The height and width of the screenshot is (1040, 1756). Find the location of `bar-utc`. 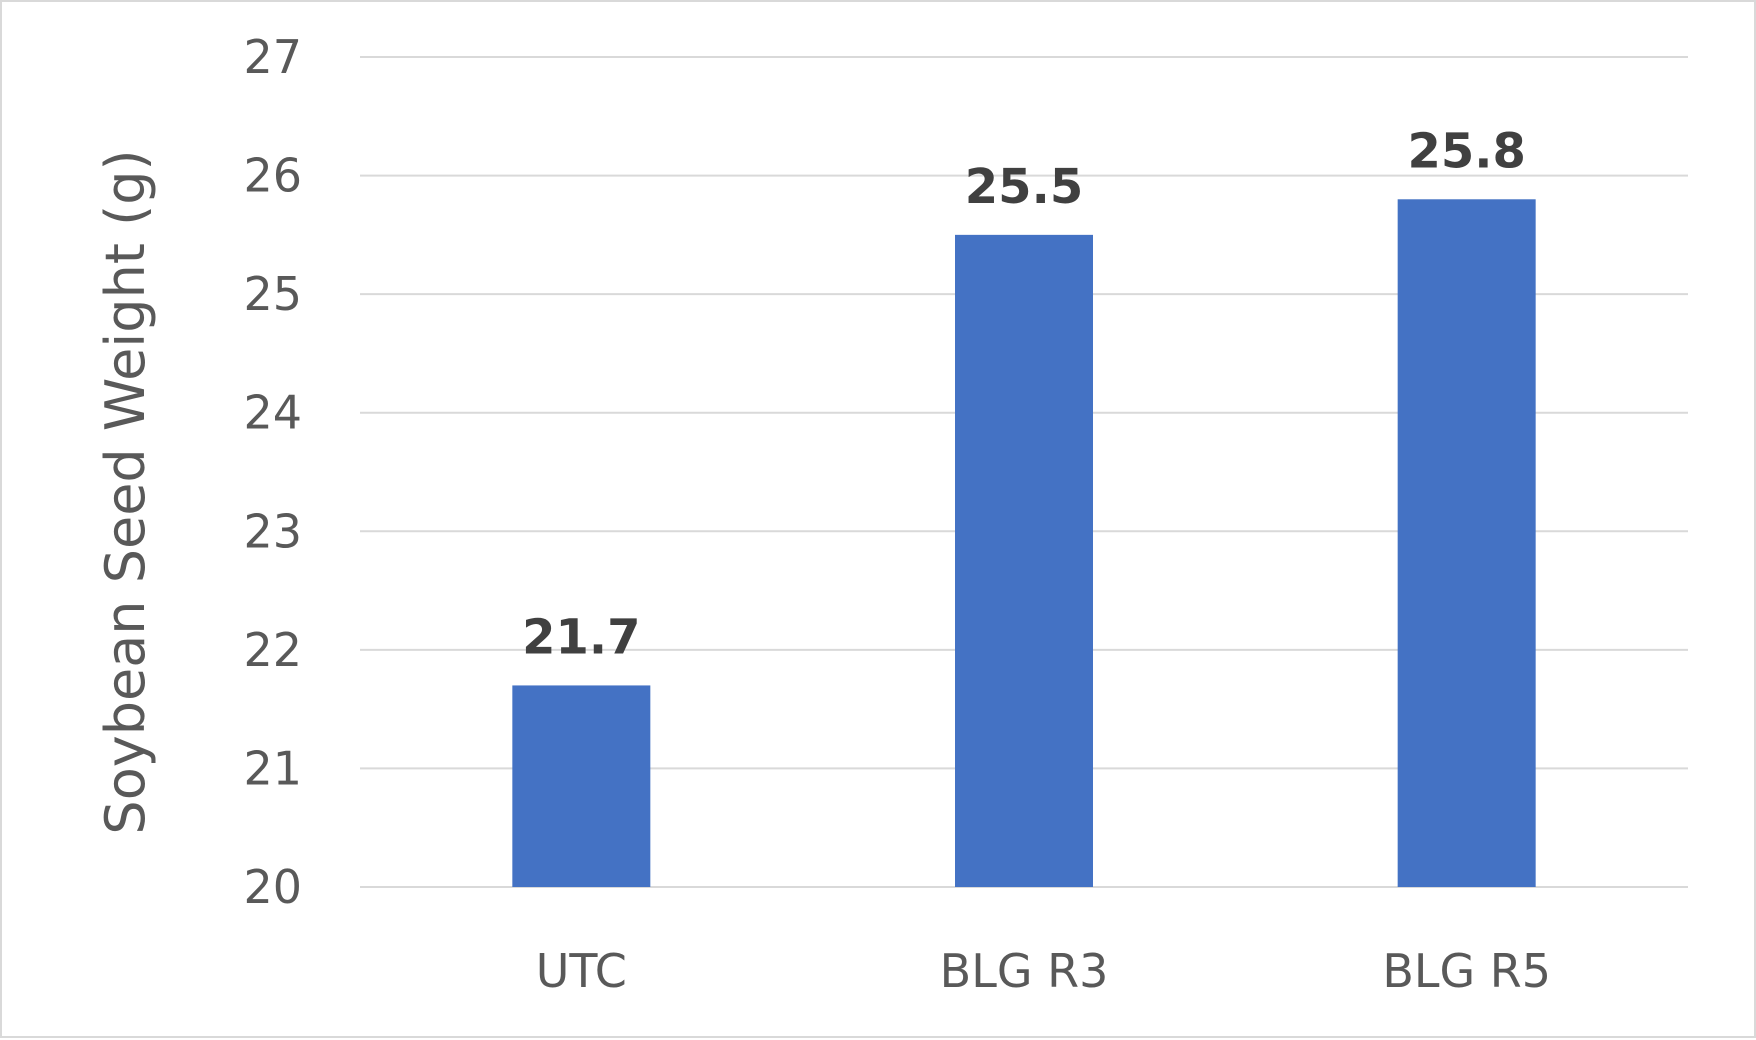

bar-utc is located at coordinates (581, 786).